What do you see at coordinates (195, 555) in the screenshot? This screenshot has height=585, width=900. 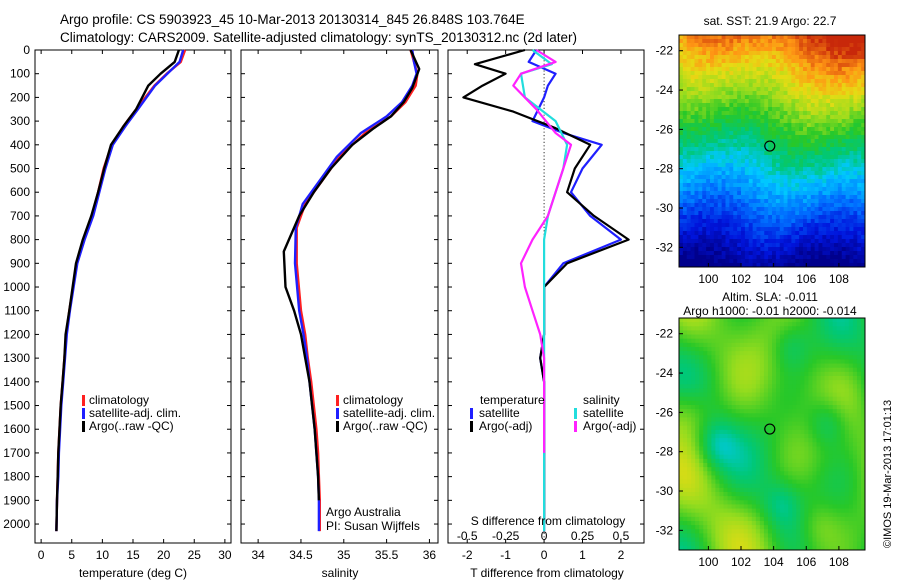 I see `x-tick-label: 25` at bounding box center [195, 555].